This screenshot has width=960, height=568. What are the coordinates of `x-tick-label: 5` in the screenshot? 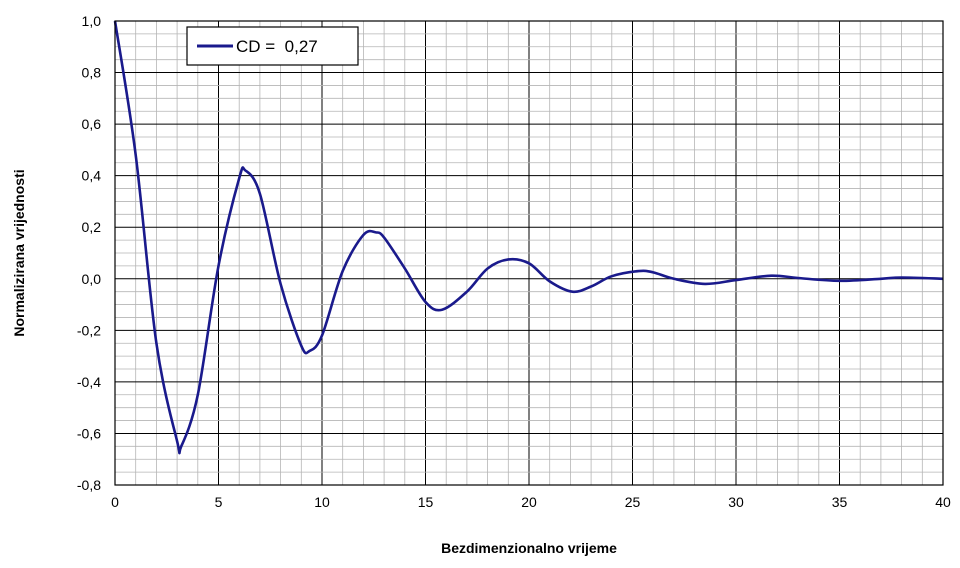 It's located at (219, 502).